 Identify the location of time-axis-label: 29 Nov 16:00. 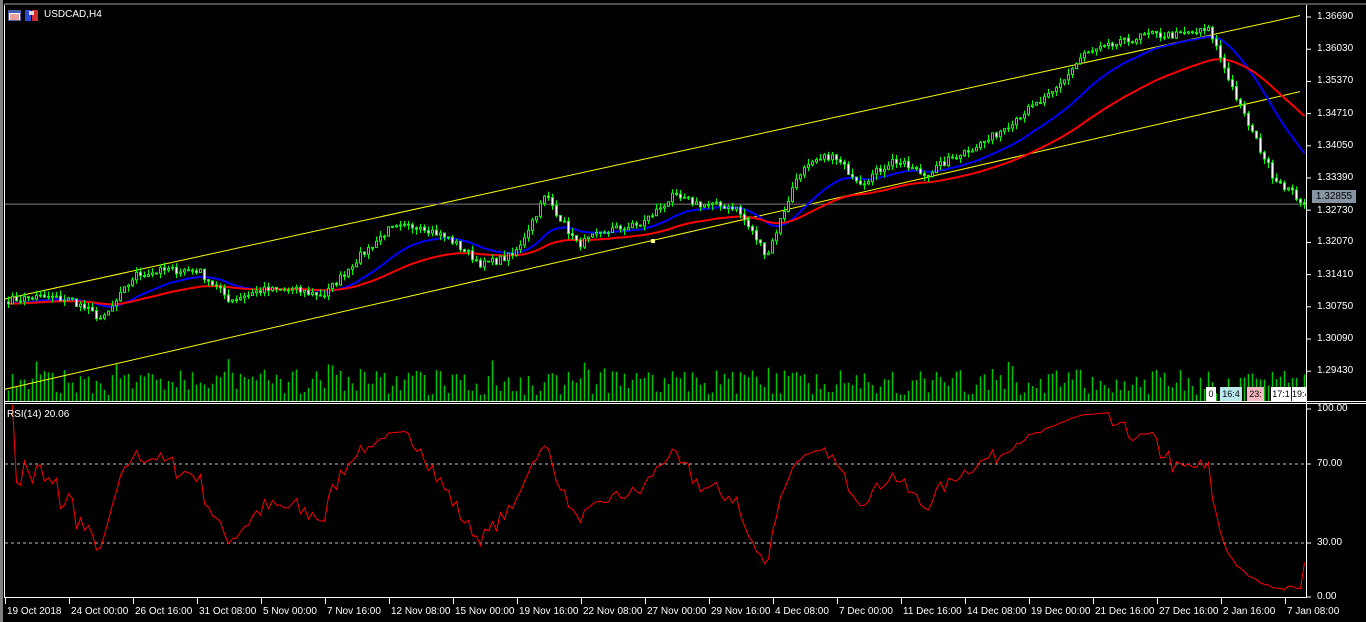
(741, 611).